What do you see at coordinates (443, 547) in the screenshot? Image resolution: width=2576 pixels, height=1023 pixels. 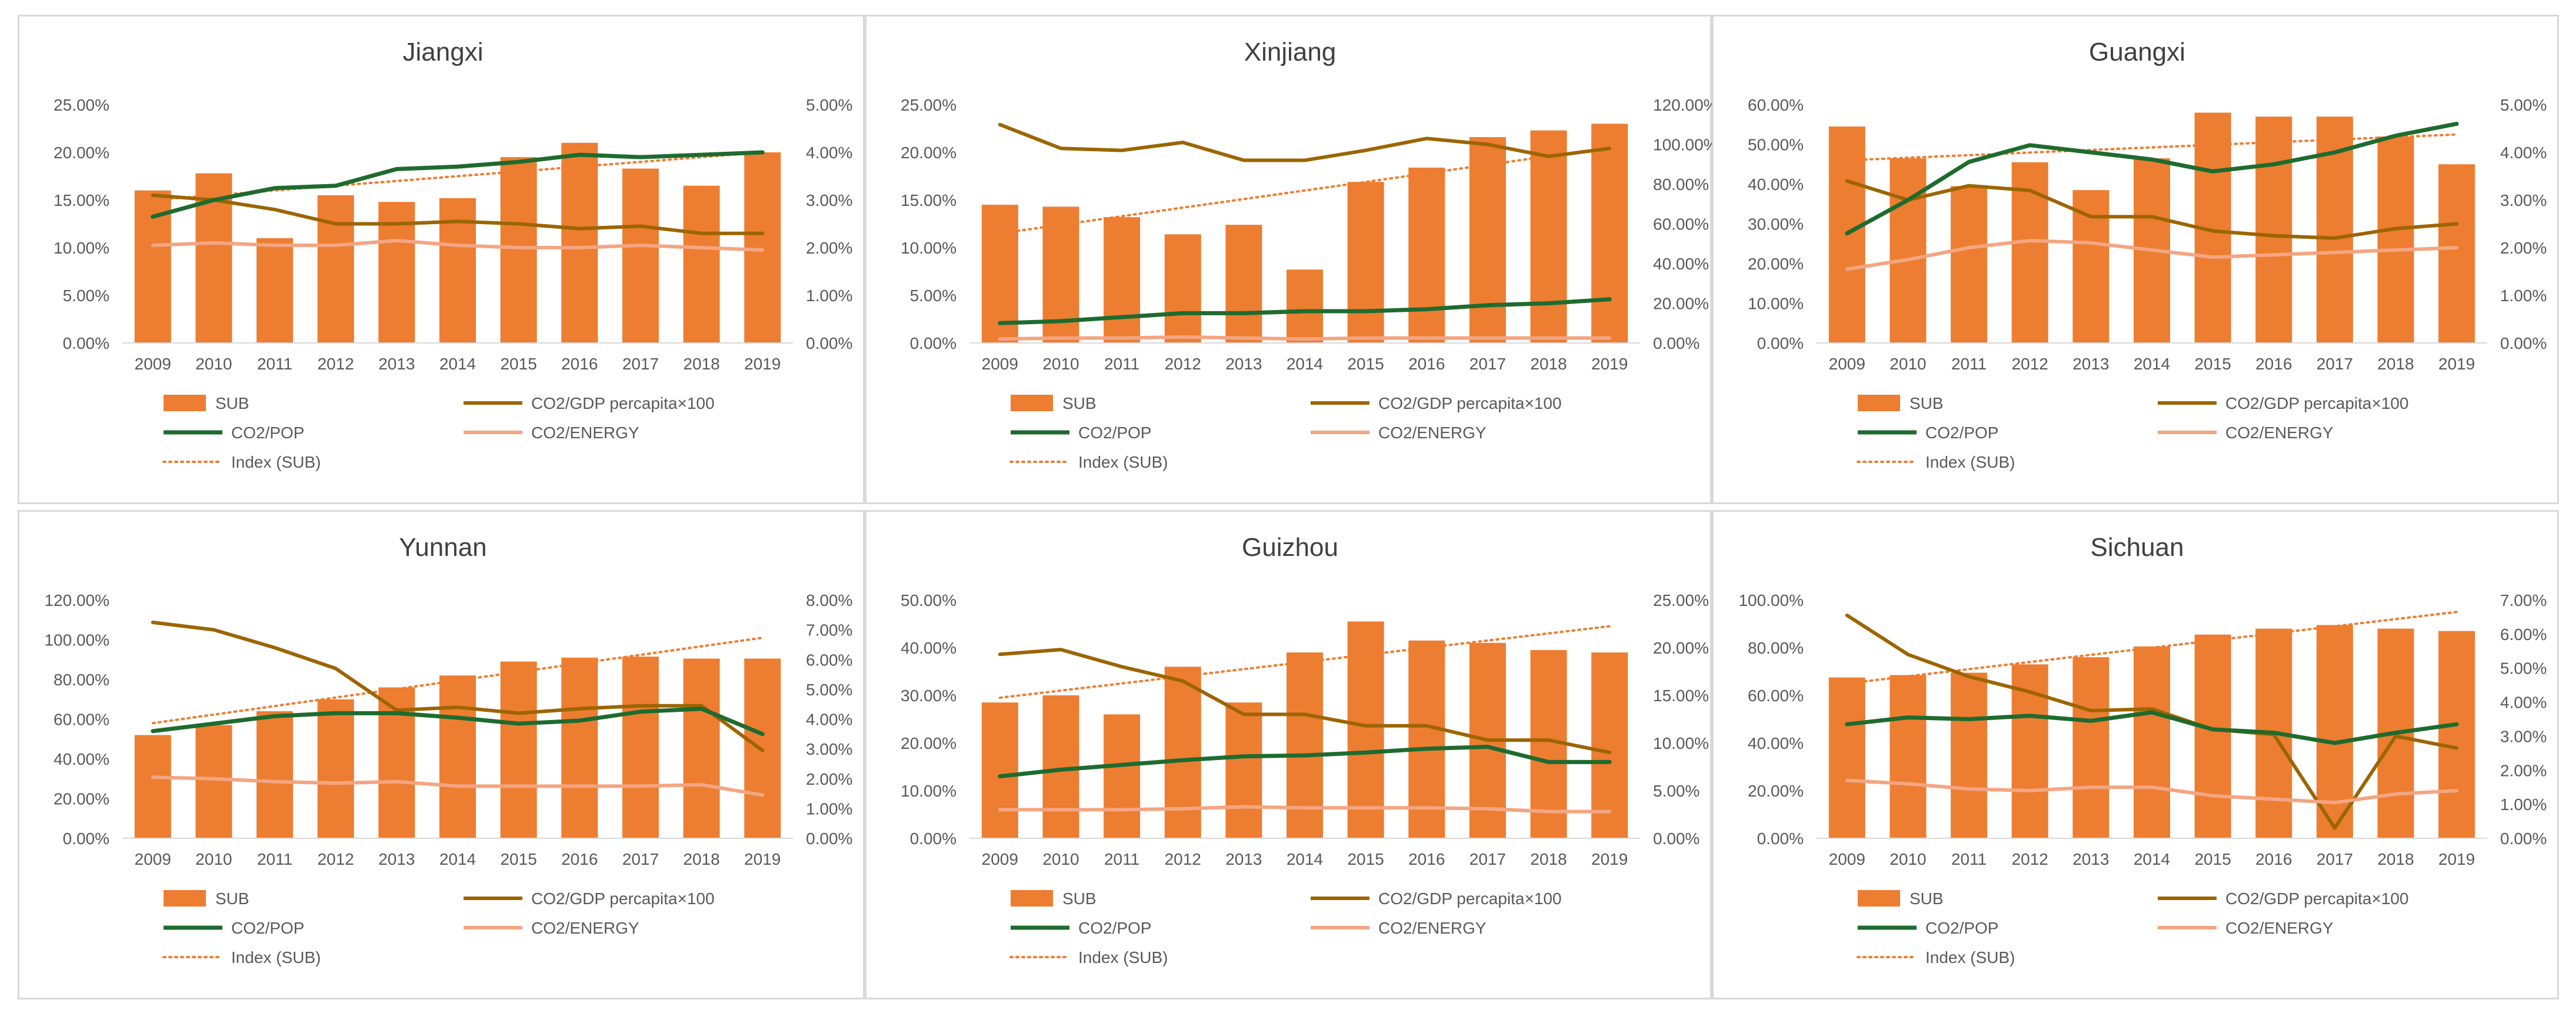 I see `chart-title: Yunnan` at bounding box center [443, 547].